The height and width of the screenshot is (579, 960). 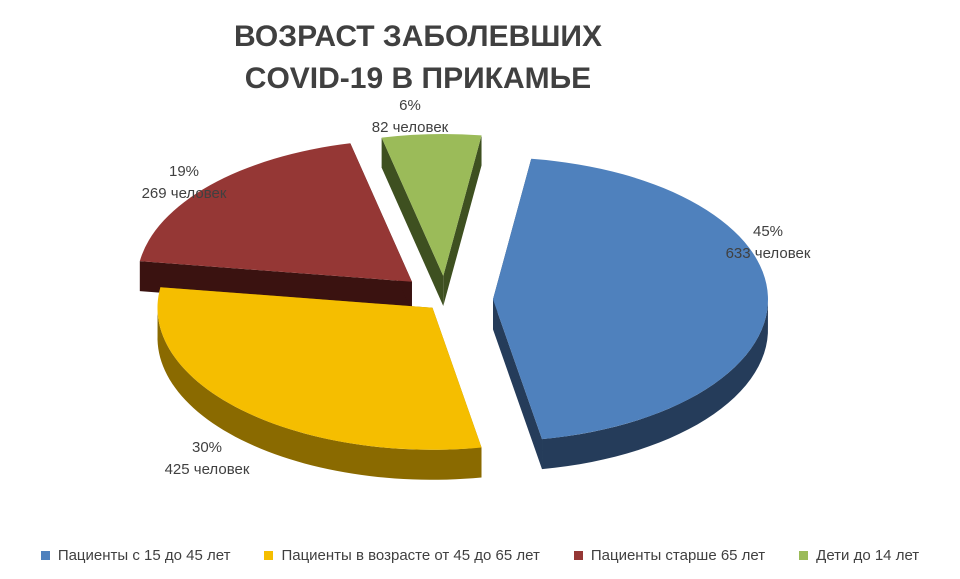 What do you see at coordinates (410, 555) in the screenshot?
I see `legend-label-45-65: Пациенты в возрасте от 45 до 65 лет` at bounding box center [410, 555].